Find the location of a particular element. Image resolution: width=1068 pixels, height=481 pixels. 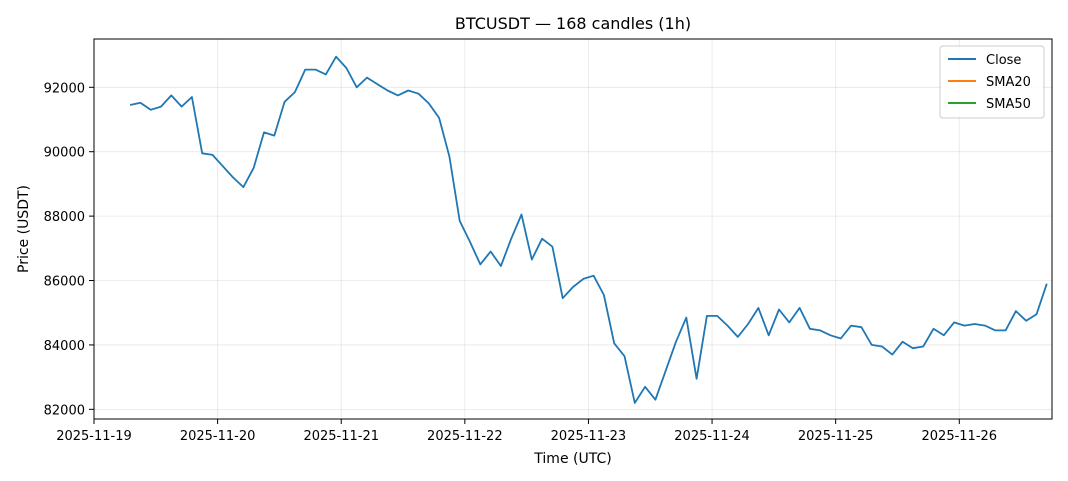

x-tick-label: 2025-11-20 is located at coordinates (218, 436).